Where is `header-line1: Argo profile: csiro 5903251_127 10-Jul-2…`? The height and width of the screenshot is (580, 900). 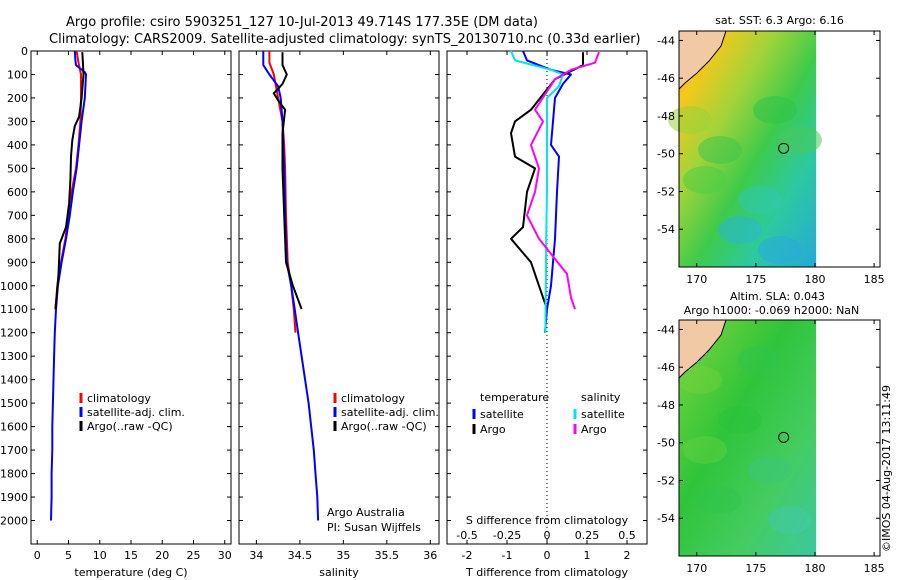 header-line1: Argo profile: csiro 5903251_127 10-Jul-2… is located at coordinates (302, 22).